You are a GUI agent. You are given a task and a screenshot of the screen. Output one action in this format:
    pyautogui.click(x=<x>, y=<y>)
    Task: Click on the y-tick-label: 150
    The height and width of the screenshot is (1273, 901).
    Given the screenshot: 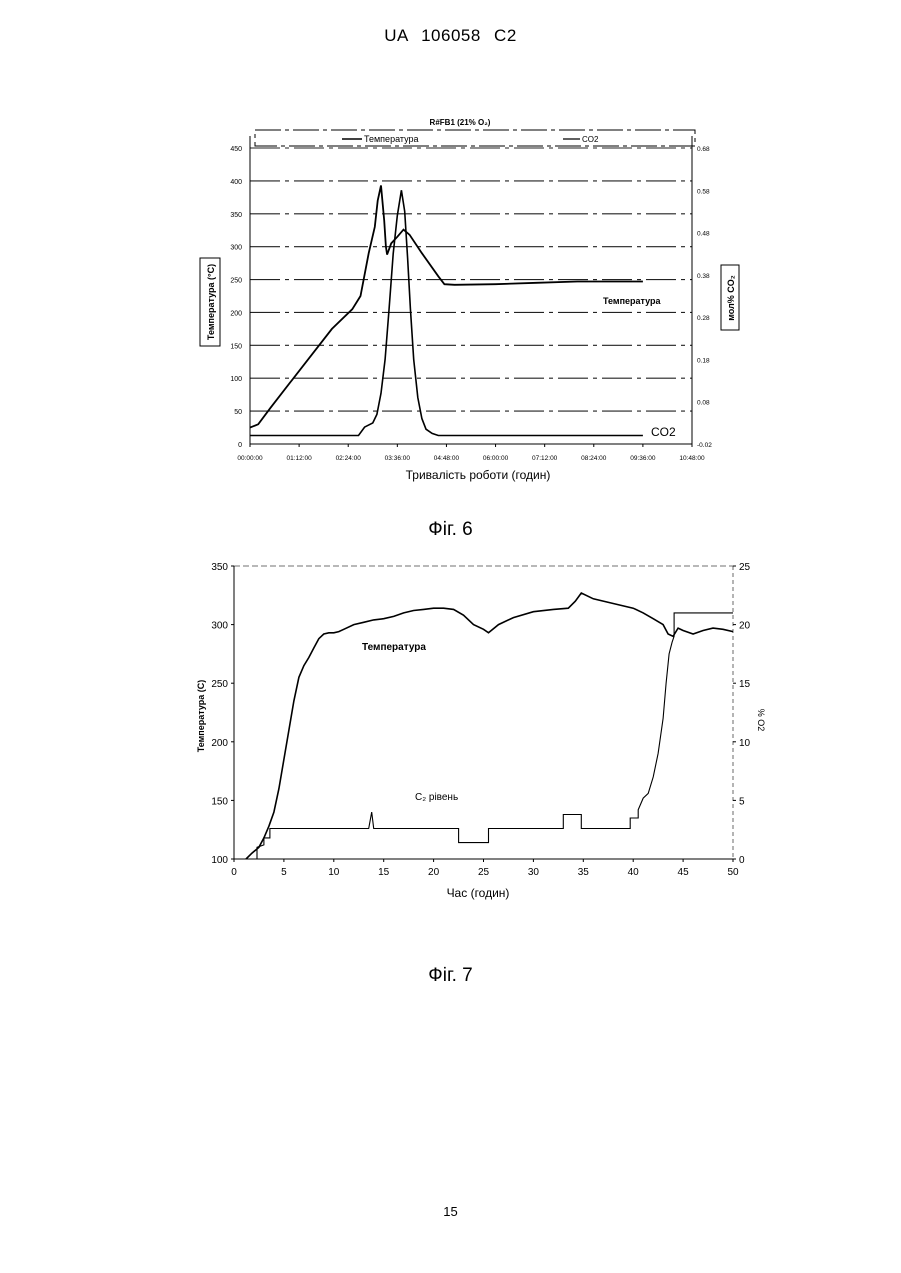 What is the action you would take?
    pyautogui.click(x=219, y=801)
    